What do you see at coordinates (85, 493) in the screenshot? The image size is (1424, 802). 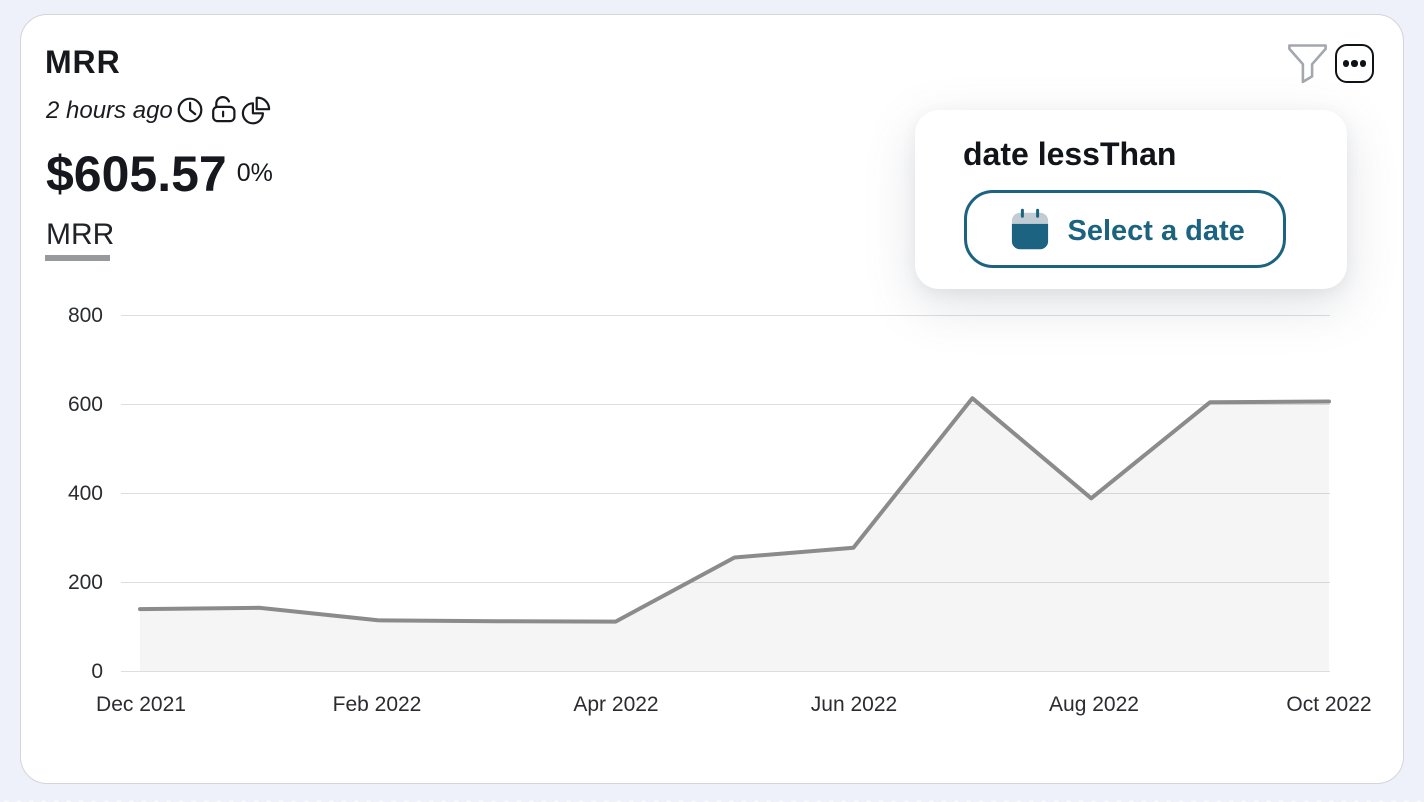 I see `svg-text: 400` at bounding box center [85, 493].